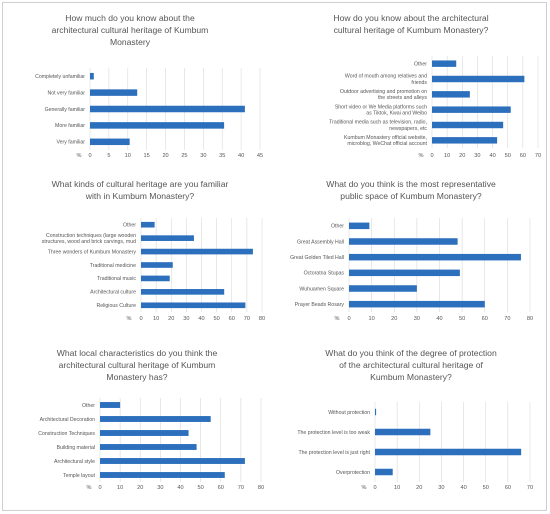 The height and width of the screenshot is (514, 550). Describe the element at coordinates (411, 377) in the screenshot. I see `chart-title-line: Kumbum Monastery?` at that location.